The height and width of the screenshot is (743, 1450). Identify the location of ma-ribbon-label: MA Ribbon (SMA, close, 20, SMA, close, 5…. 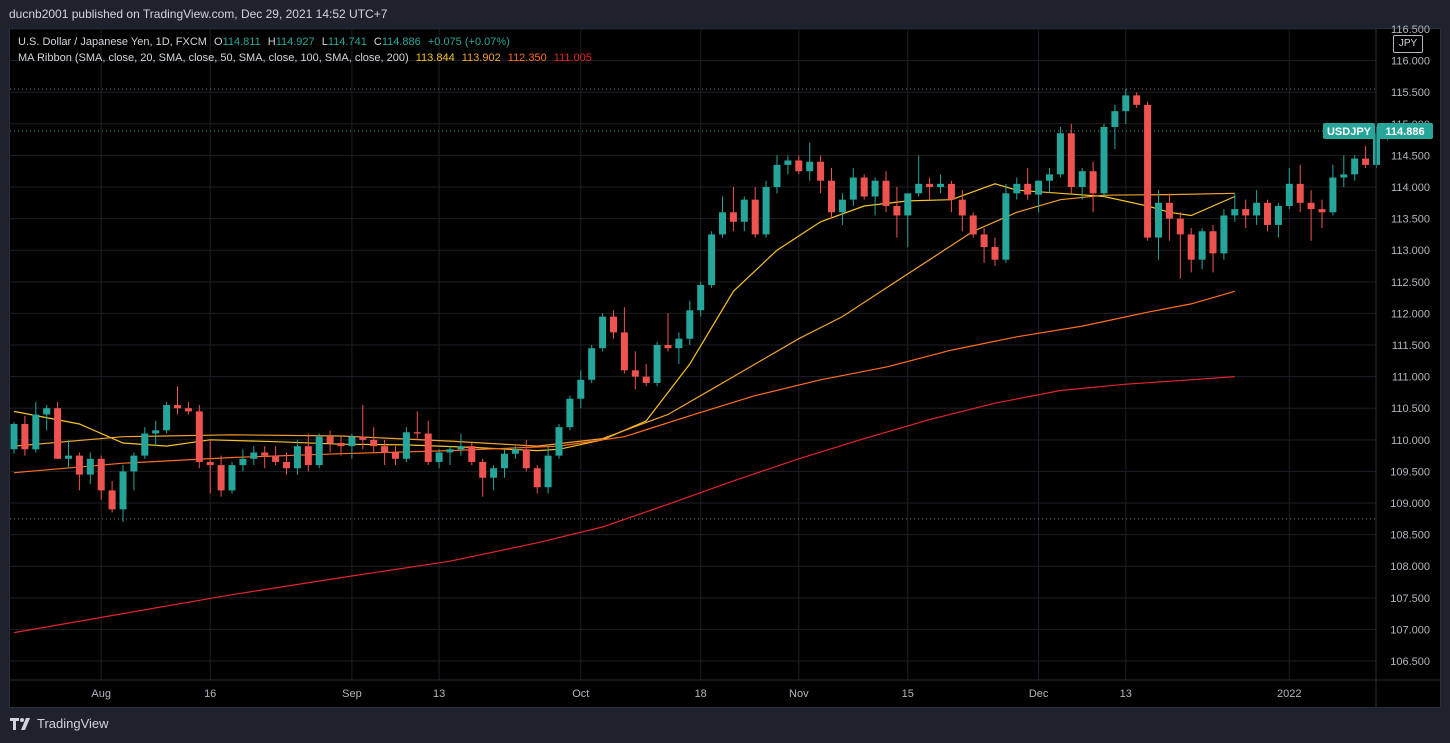
(213, 58).